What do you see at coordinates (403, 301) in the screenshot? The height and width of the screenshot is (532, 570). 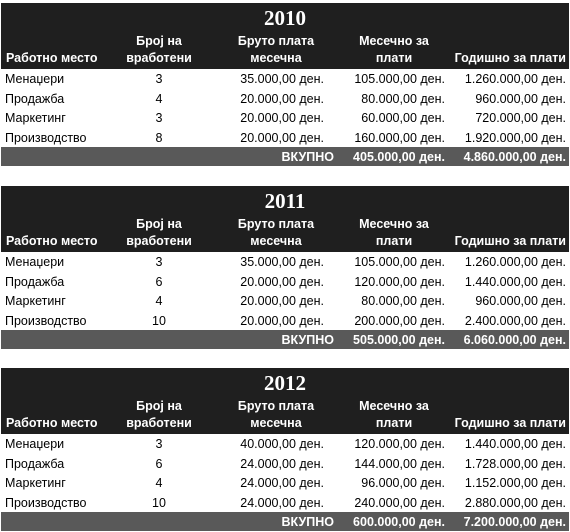 I see `cell-monthly: 80.000,00 ден.` at bounding box center [403, 301].